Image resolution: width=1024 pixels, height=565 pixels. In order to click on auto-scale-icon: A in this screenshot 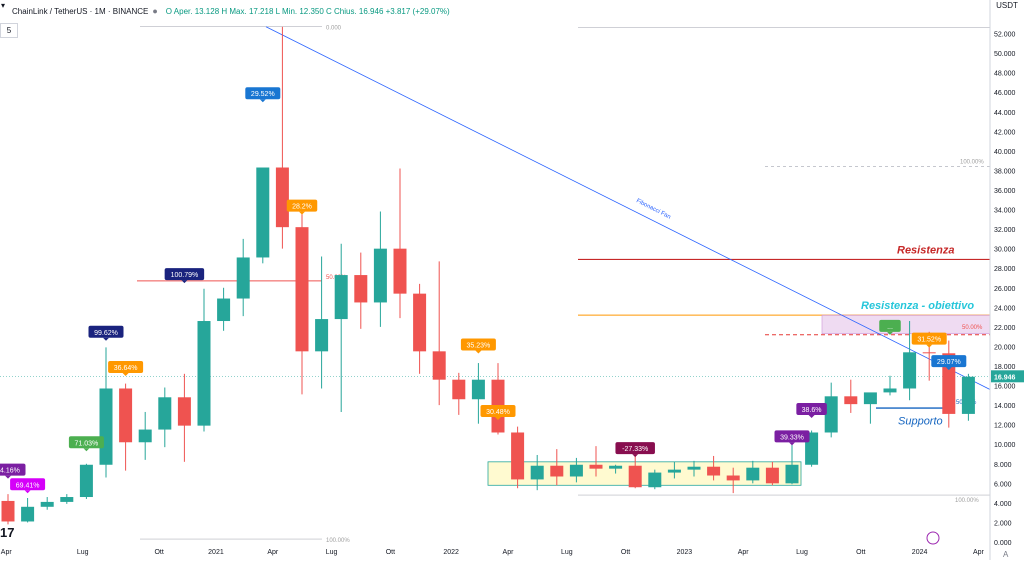, I will do `click(1006, 554)`.